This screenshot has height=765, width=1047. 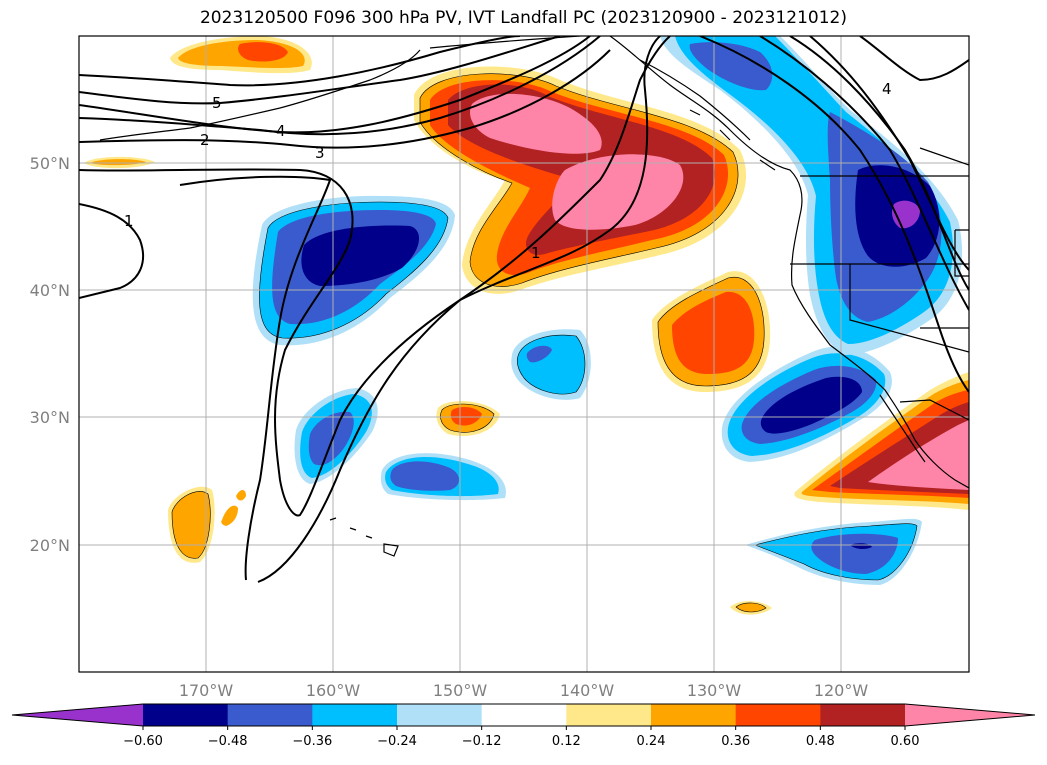 I want to click on longitude-label: 150°W, so click(x=460, y=690).